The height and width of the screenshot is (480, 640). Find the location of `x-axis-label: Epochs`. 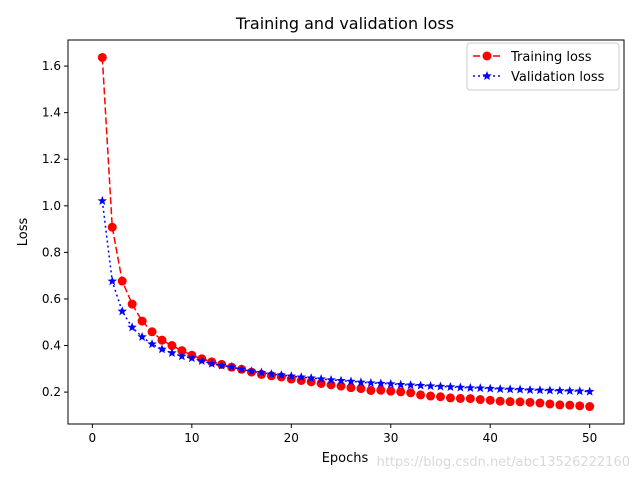

x-axis-label: Epochs is located at coordinates (345, 458).